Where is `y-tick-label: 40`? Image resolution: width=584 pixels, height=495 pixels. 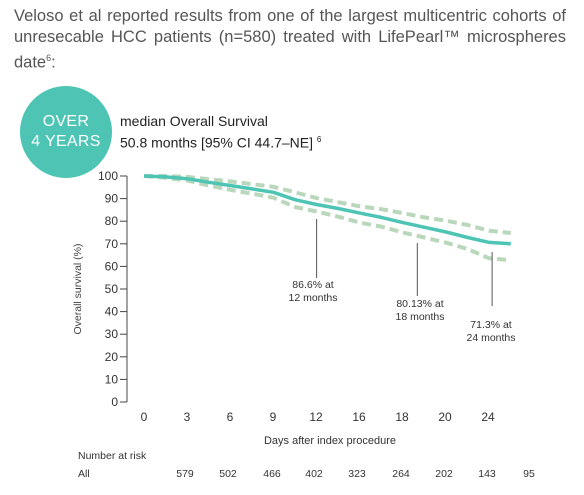 y-tick-label: 40 is located at coordinates (112, 312).